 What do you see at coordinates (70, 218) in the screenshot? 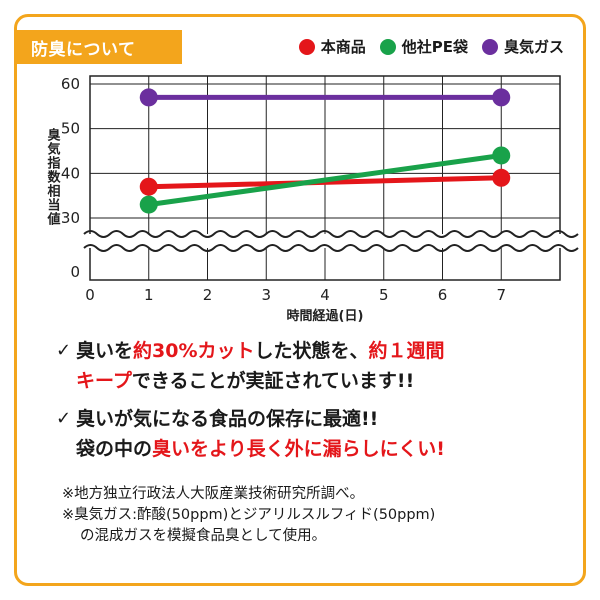
I see `y-tick-label: 30` at bounding box center [70, 218].